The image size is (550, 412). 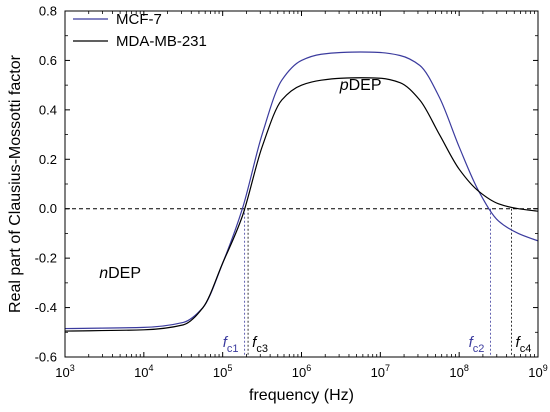 I want to click on legend-label: MDA-MB-231, so click(x=161, y=41).